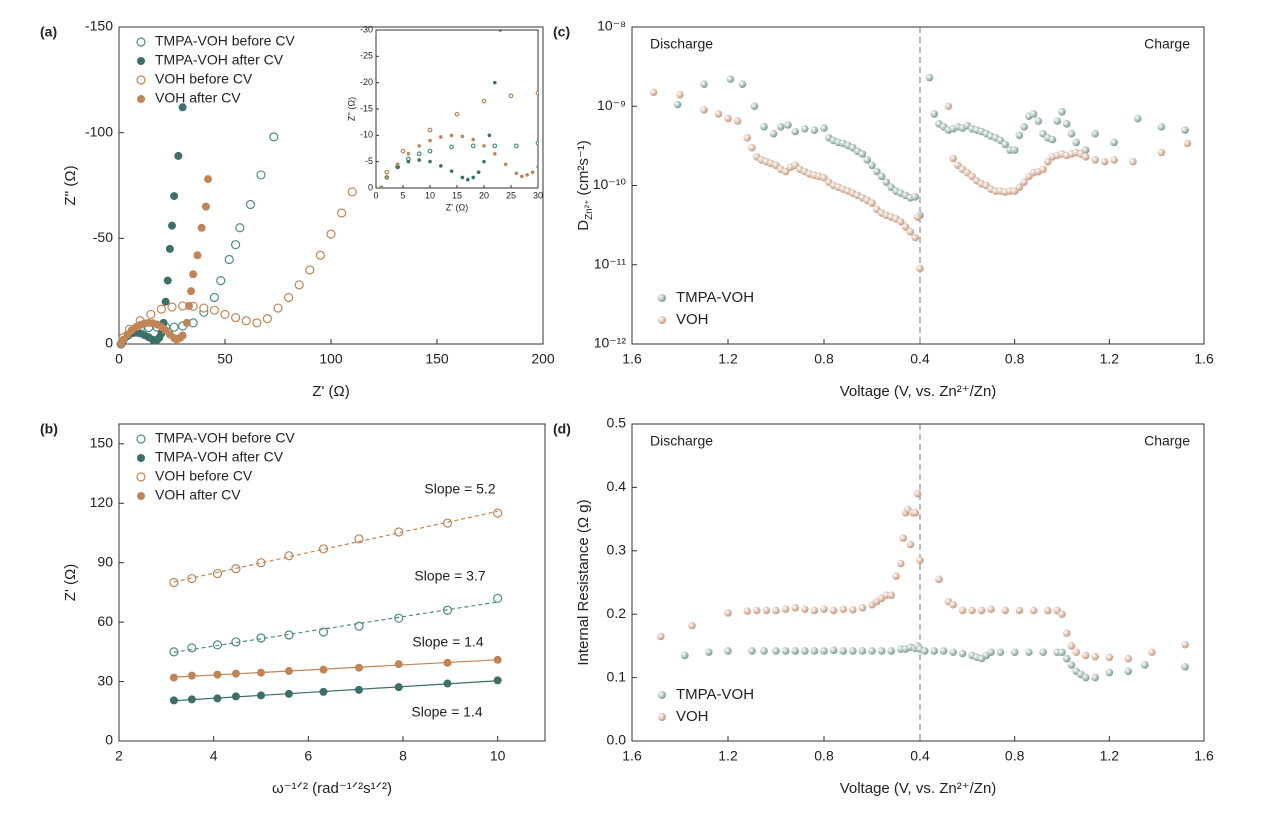 This screenshot has width=1270, height=823. I want to click on inset-y-tick-label: -30, so click(366, 29).